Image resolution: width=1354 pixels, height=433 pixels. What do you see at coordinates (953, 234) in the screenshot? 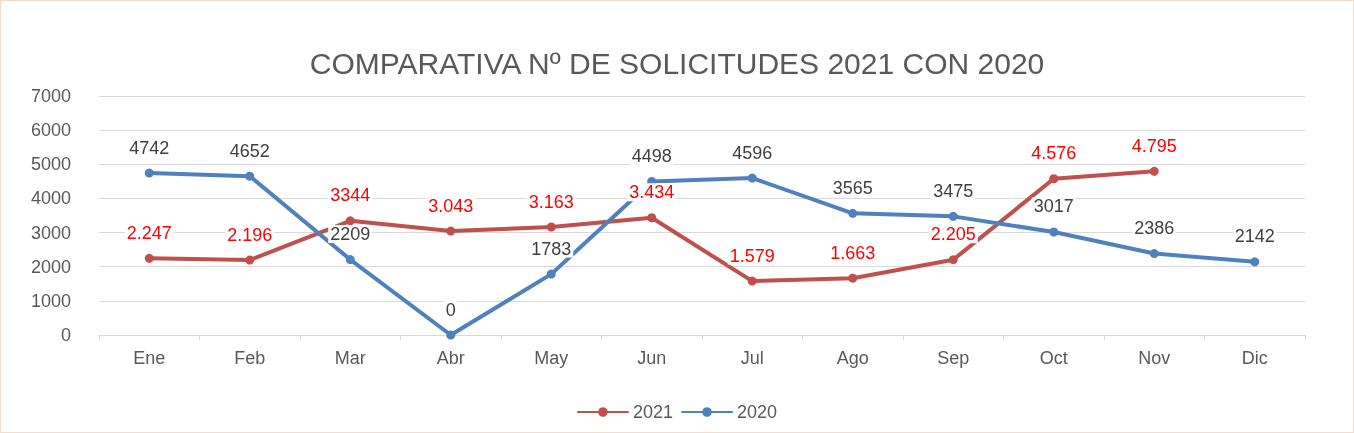
I see `data-label: 2.205` at bounding box center [953, 234].